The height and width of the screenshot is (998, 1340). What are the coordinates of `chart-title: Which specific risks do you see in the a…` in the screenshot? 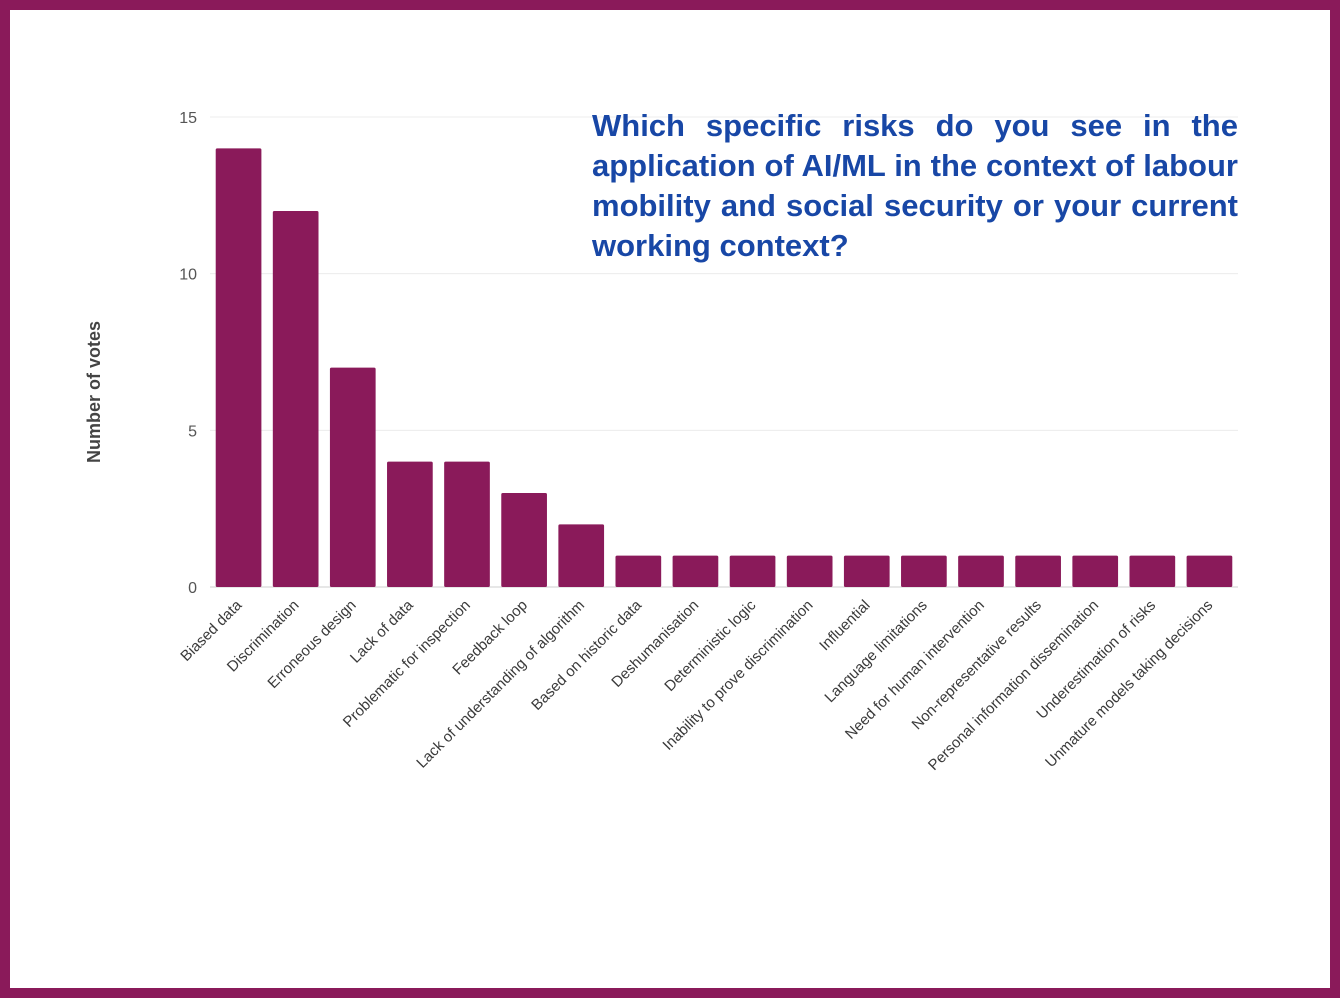 It's located at (915, 185).